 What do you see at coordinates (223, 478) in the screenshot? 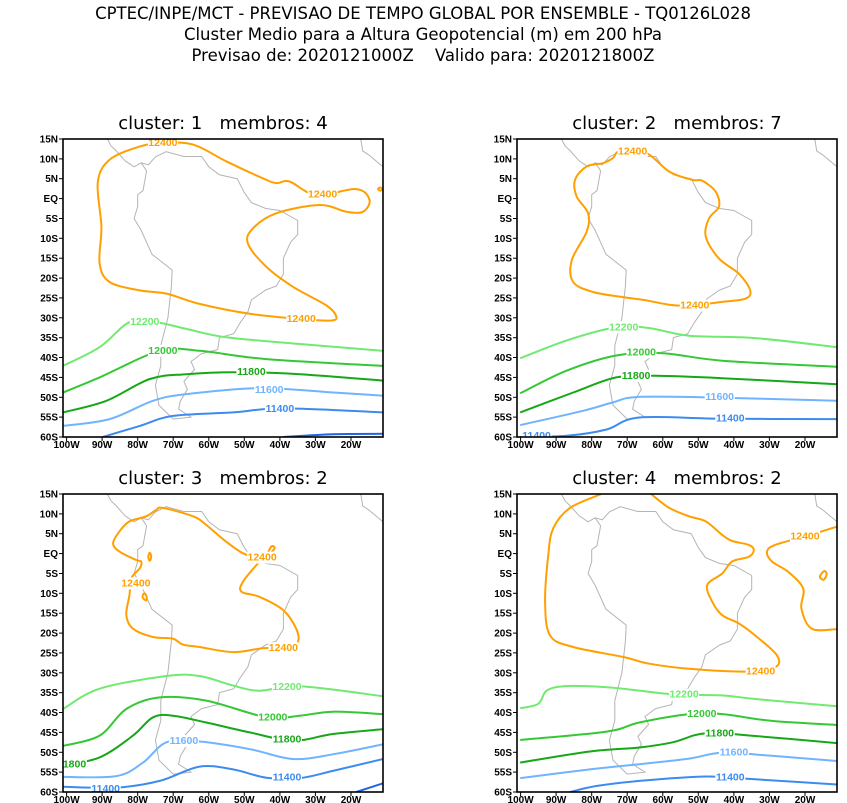
I see `panel-title: cluster: 3 membros: 2` at bounding box center [223, 478].